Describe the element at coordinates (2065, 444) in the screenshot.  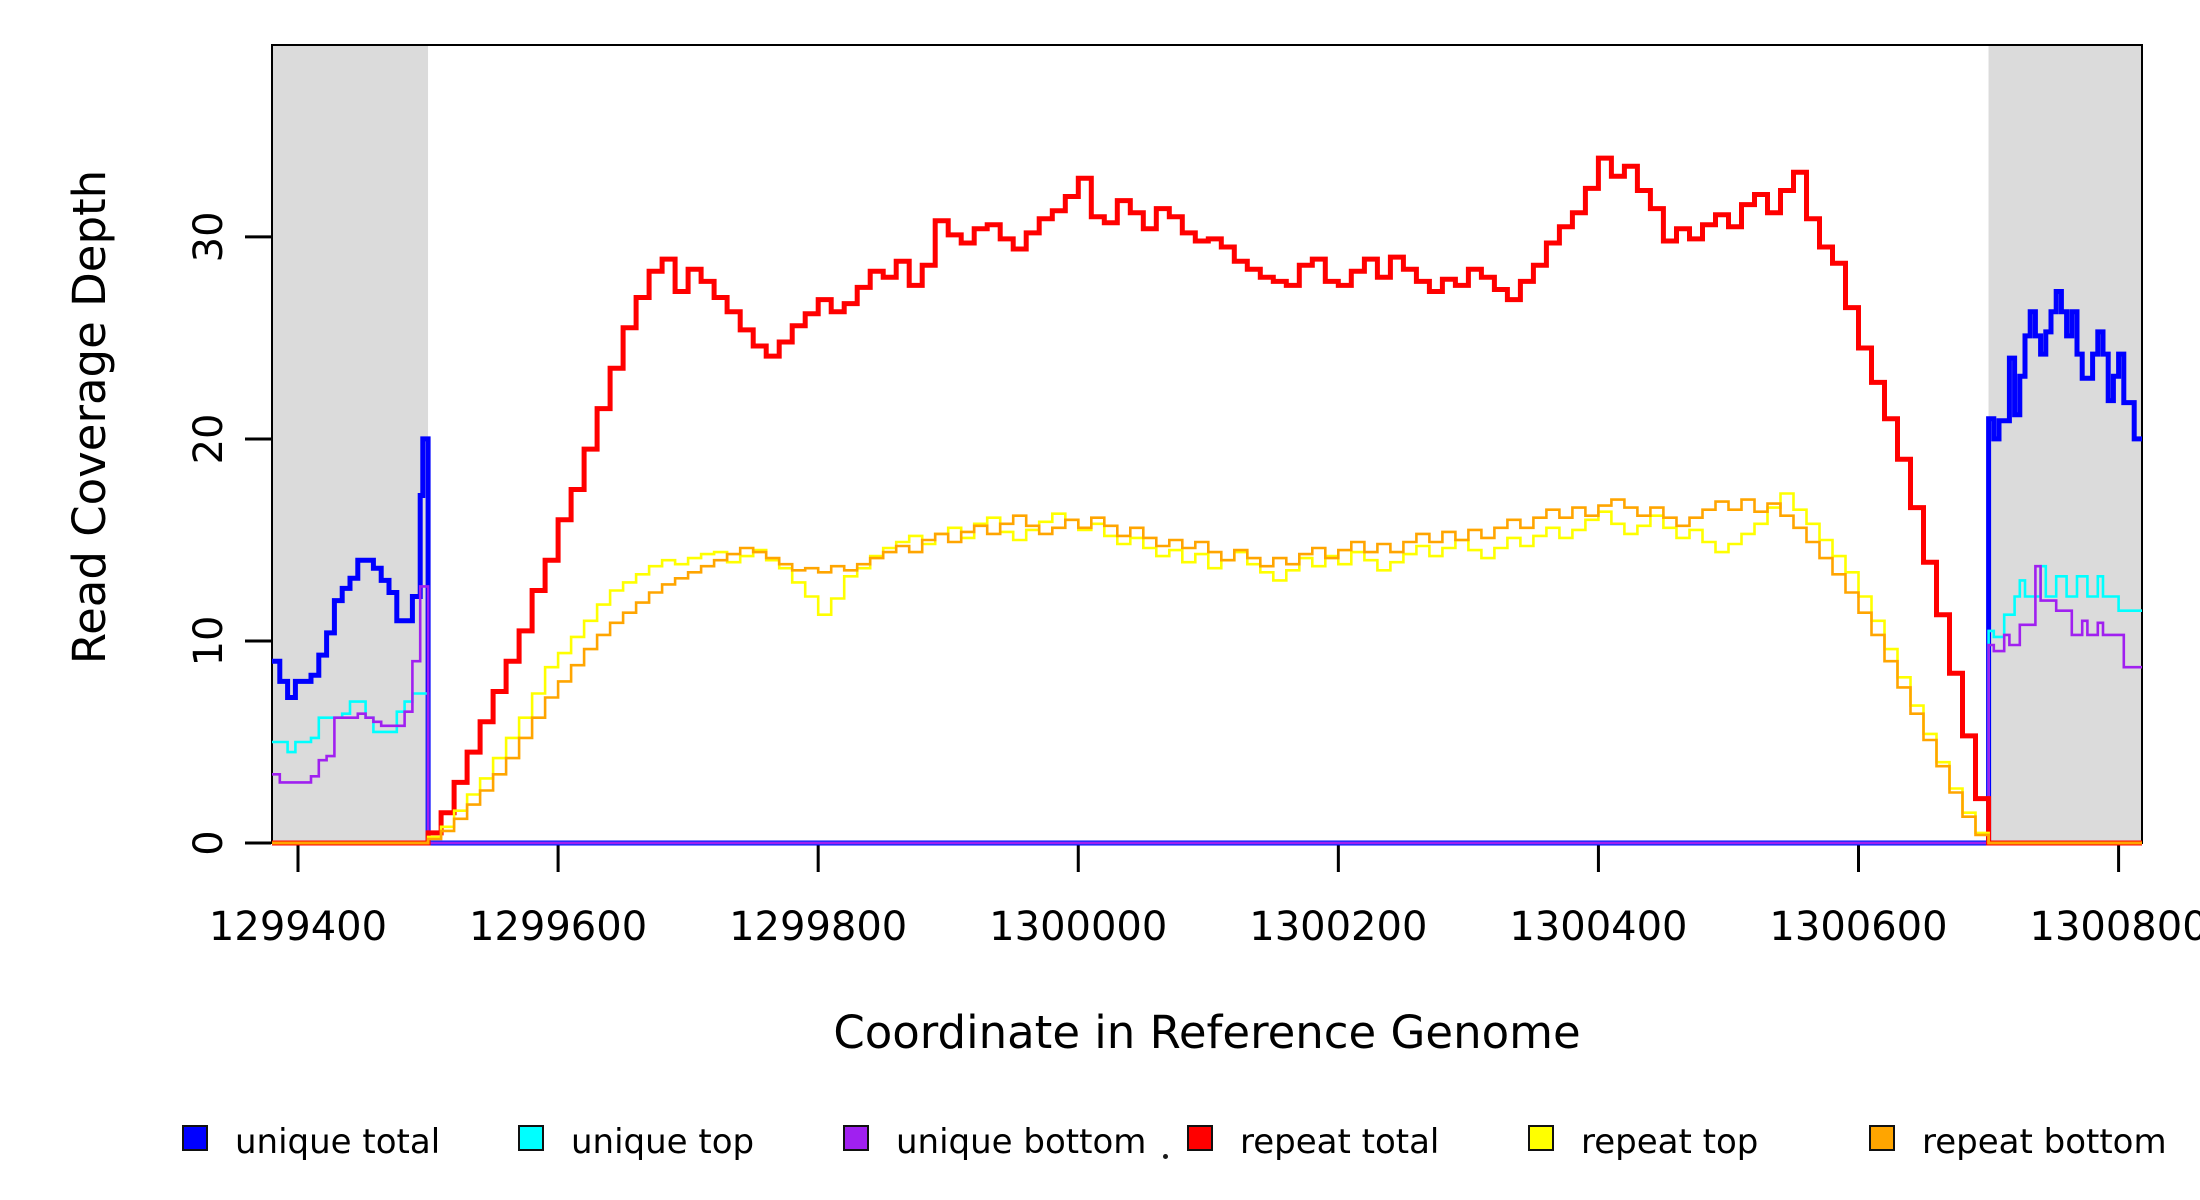
I see `shaded-region-right` at that location.